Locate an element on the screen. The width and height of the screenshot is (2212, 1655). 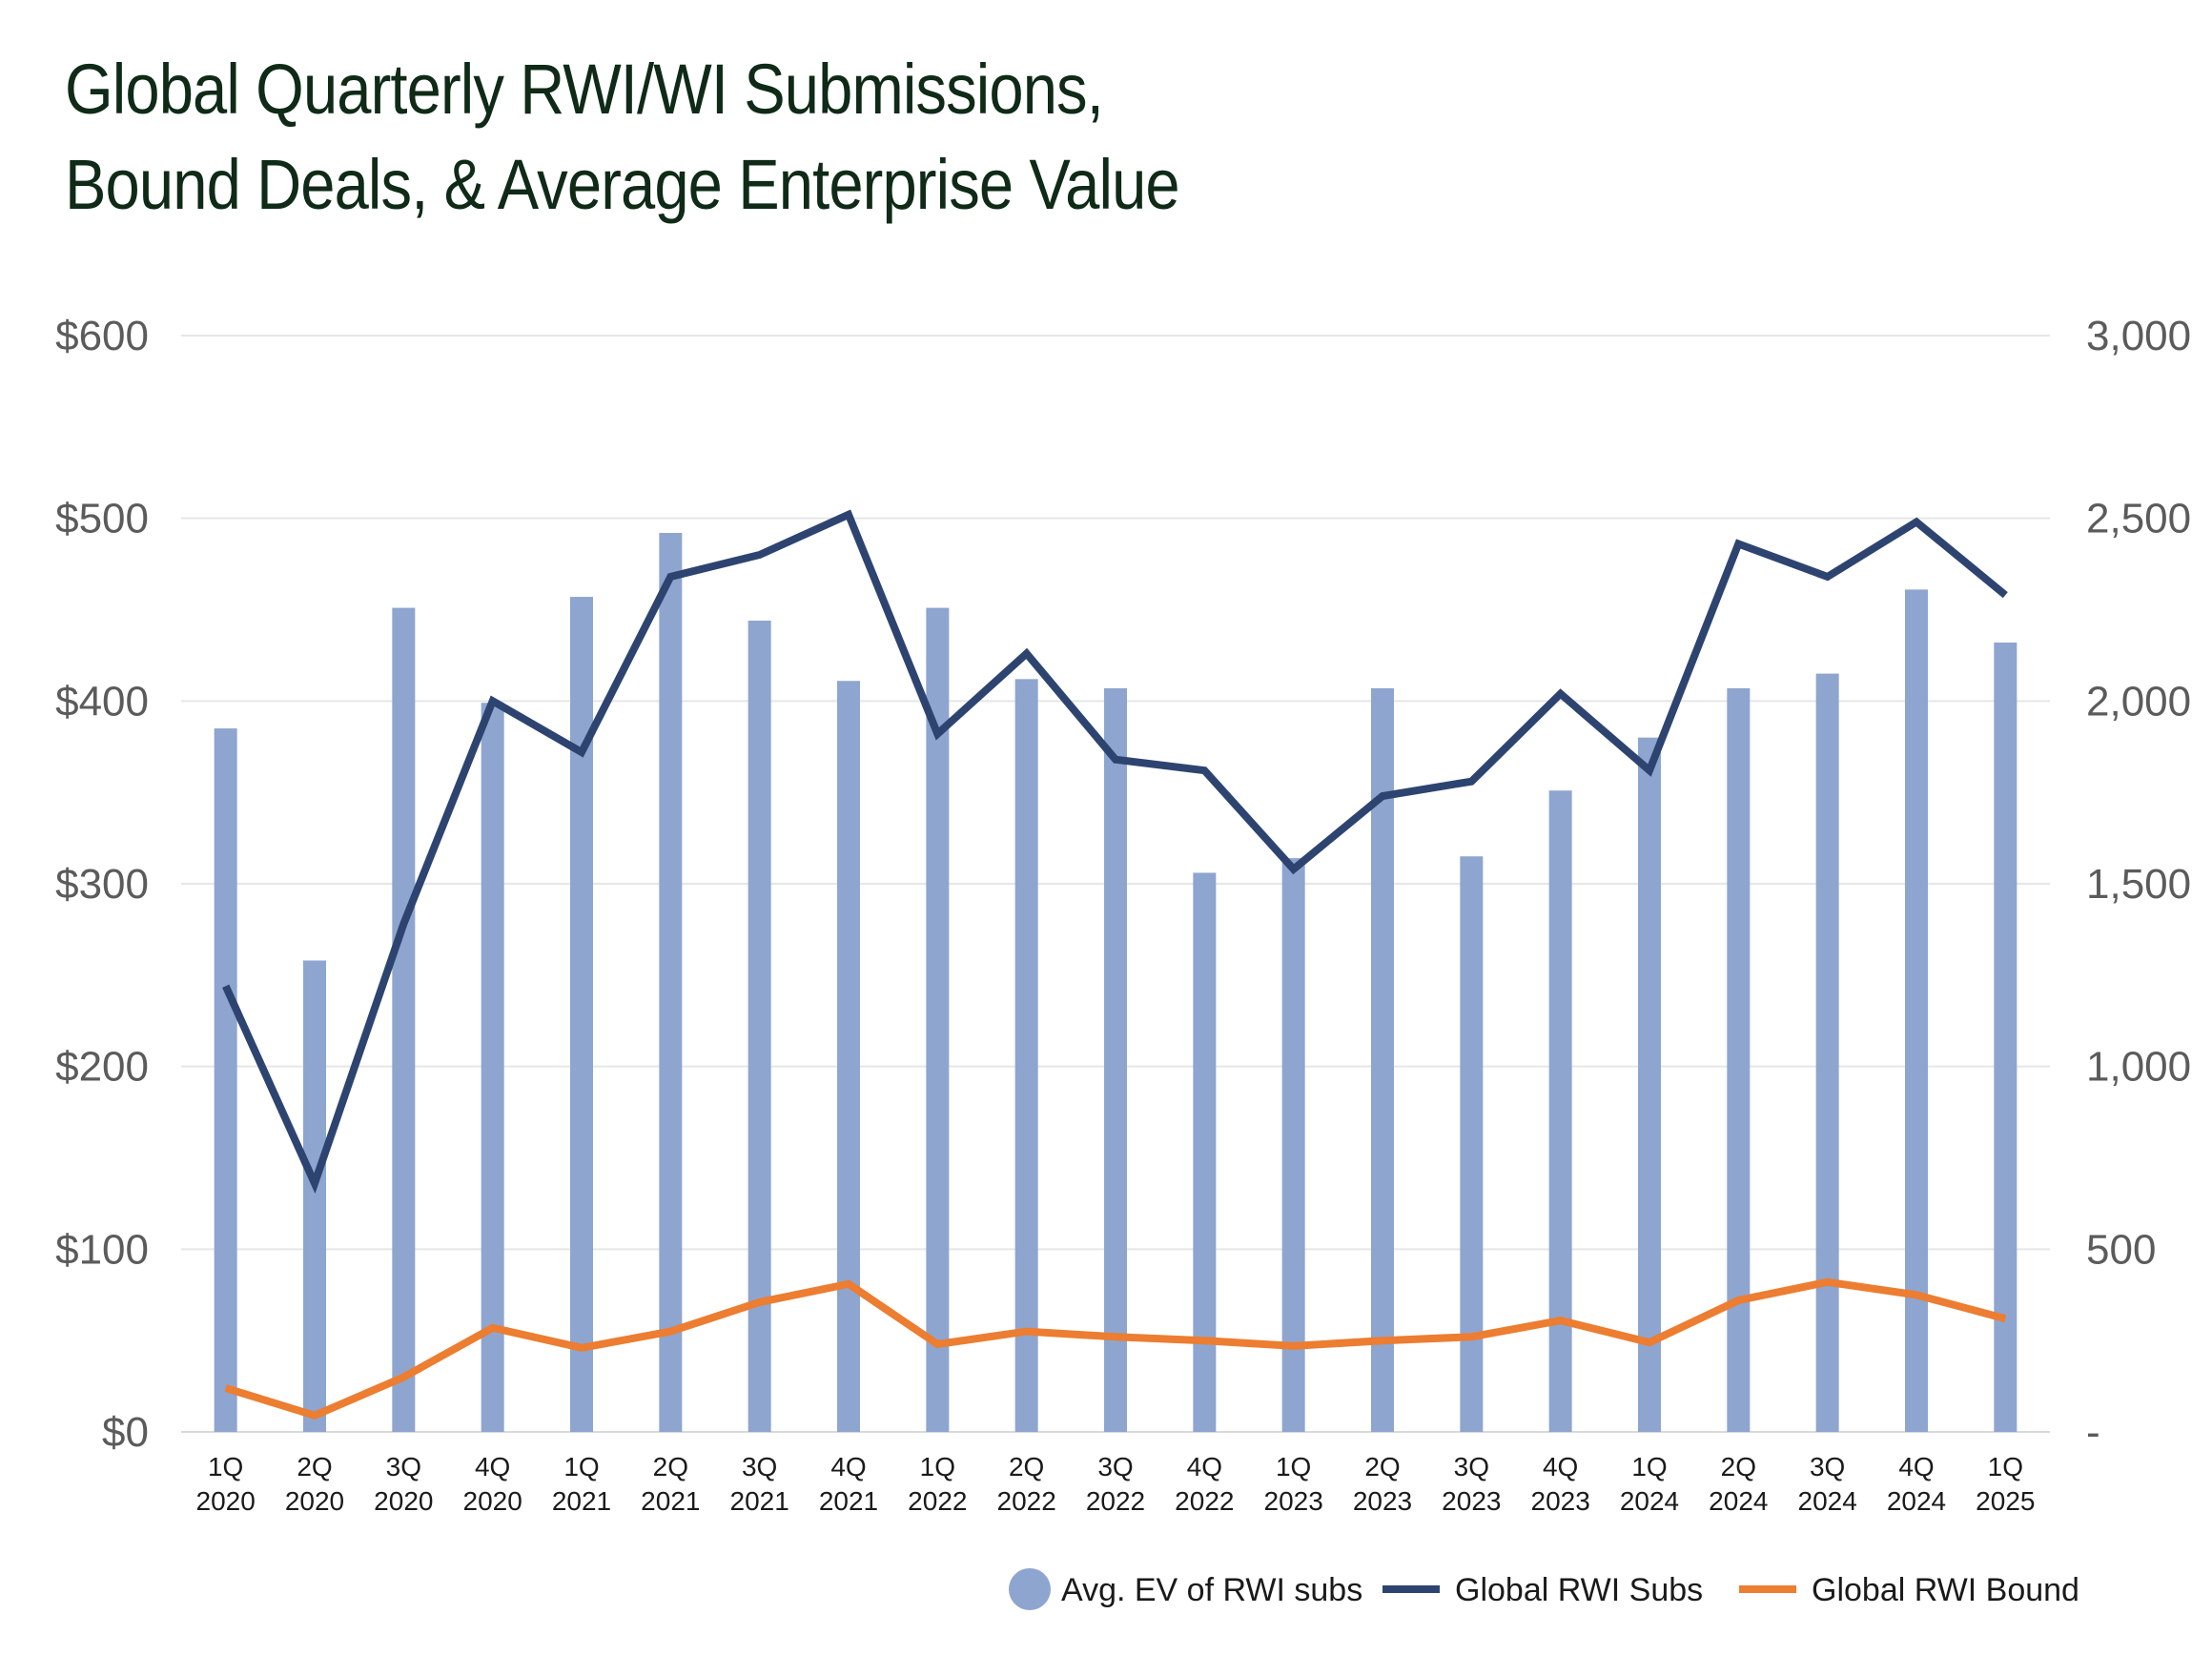
y-left-tick-label: $500 is located at coordinates (102, 519).